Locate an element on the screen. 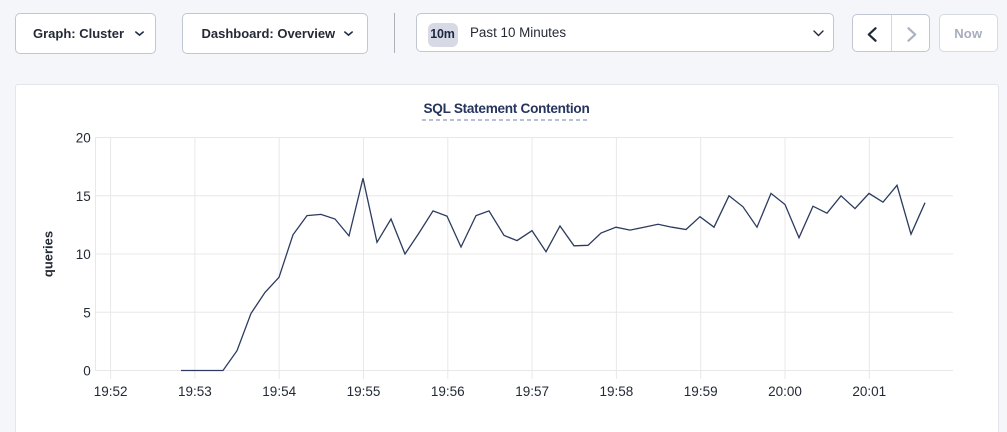 The image size is (1007, 432). svg-text: 5 is located at coordinates (87, 312).